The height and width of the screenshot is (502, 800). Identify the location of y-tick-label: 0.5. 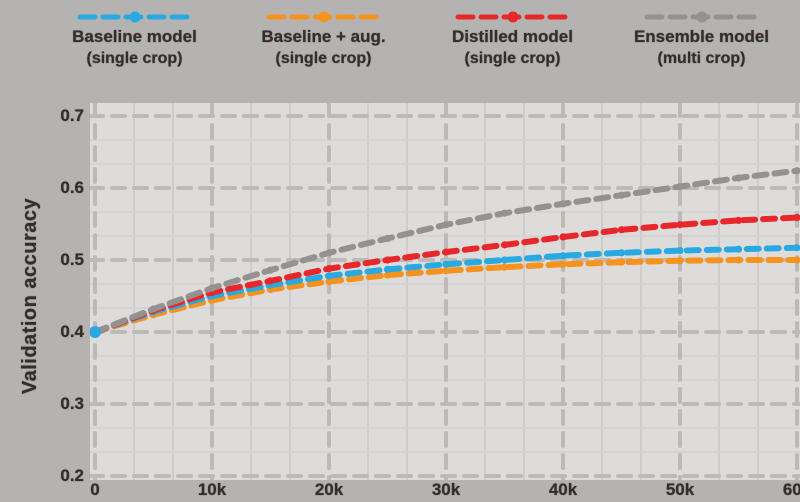
(72, 259).